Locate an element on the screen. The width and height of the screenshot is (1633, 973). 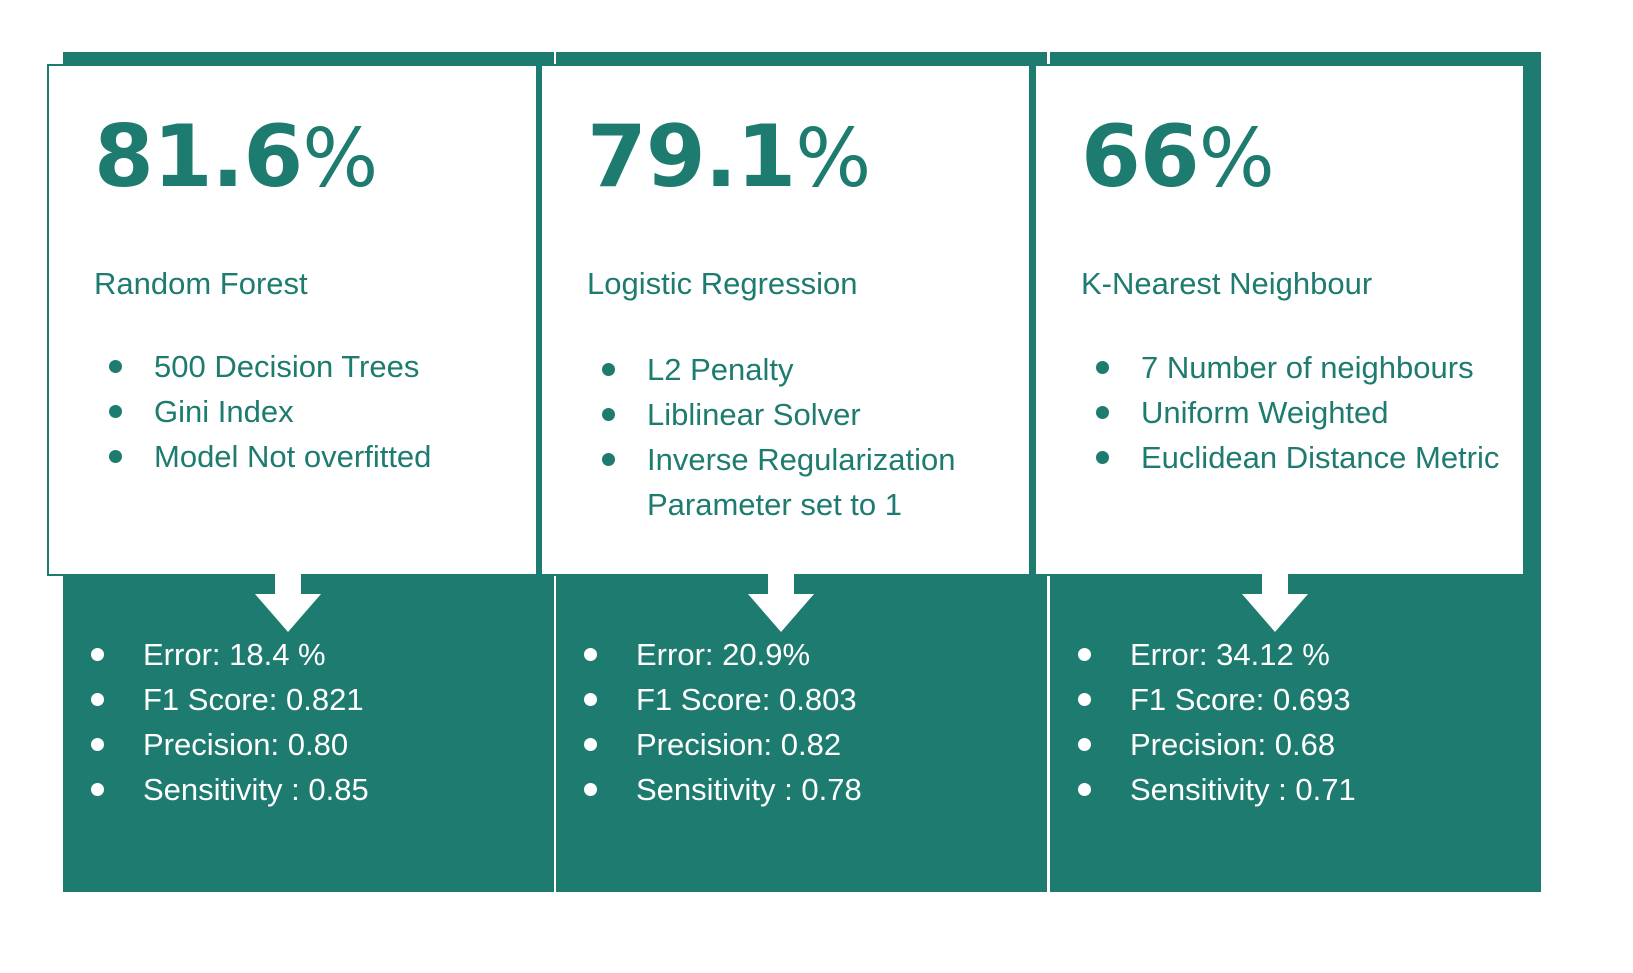
metric-error: Error: 34.12 % is located at coordinates (1217, 654).